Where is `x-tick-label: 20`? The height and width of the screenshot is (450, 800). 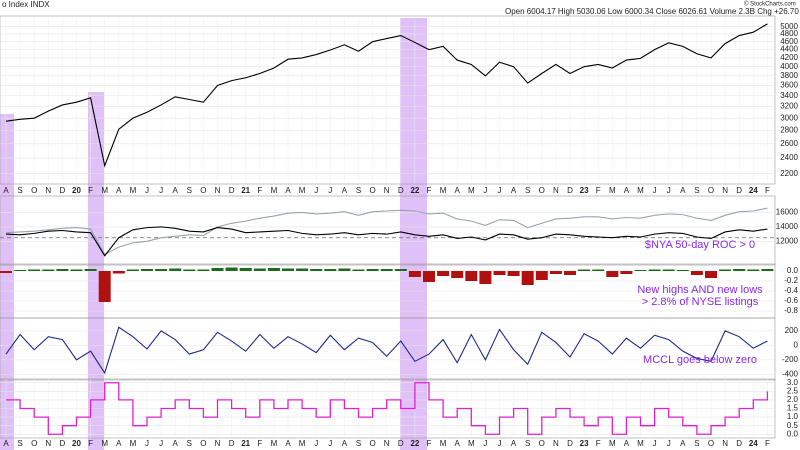 x-tick-label: 20 is located at coordinates (76, 190).